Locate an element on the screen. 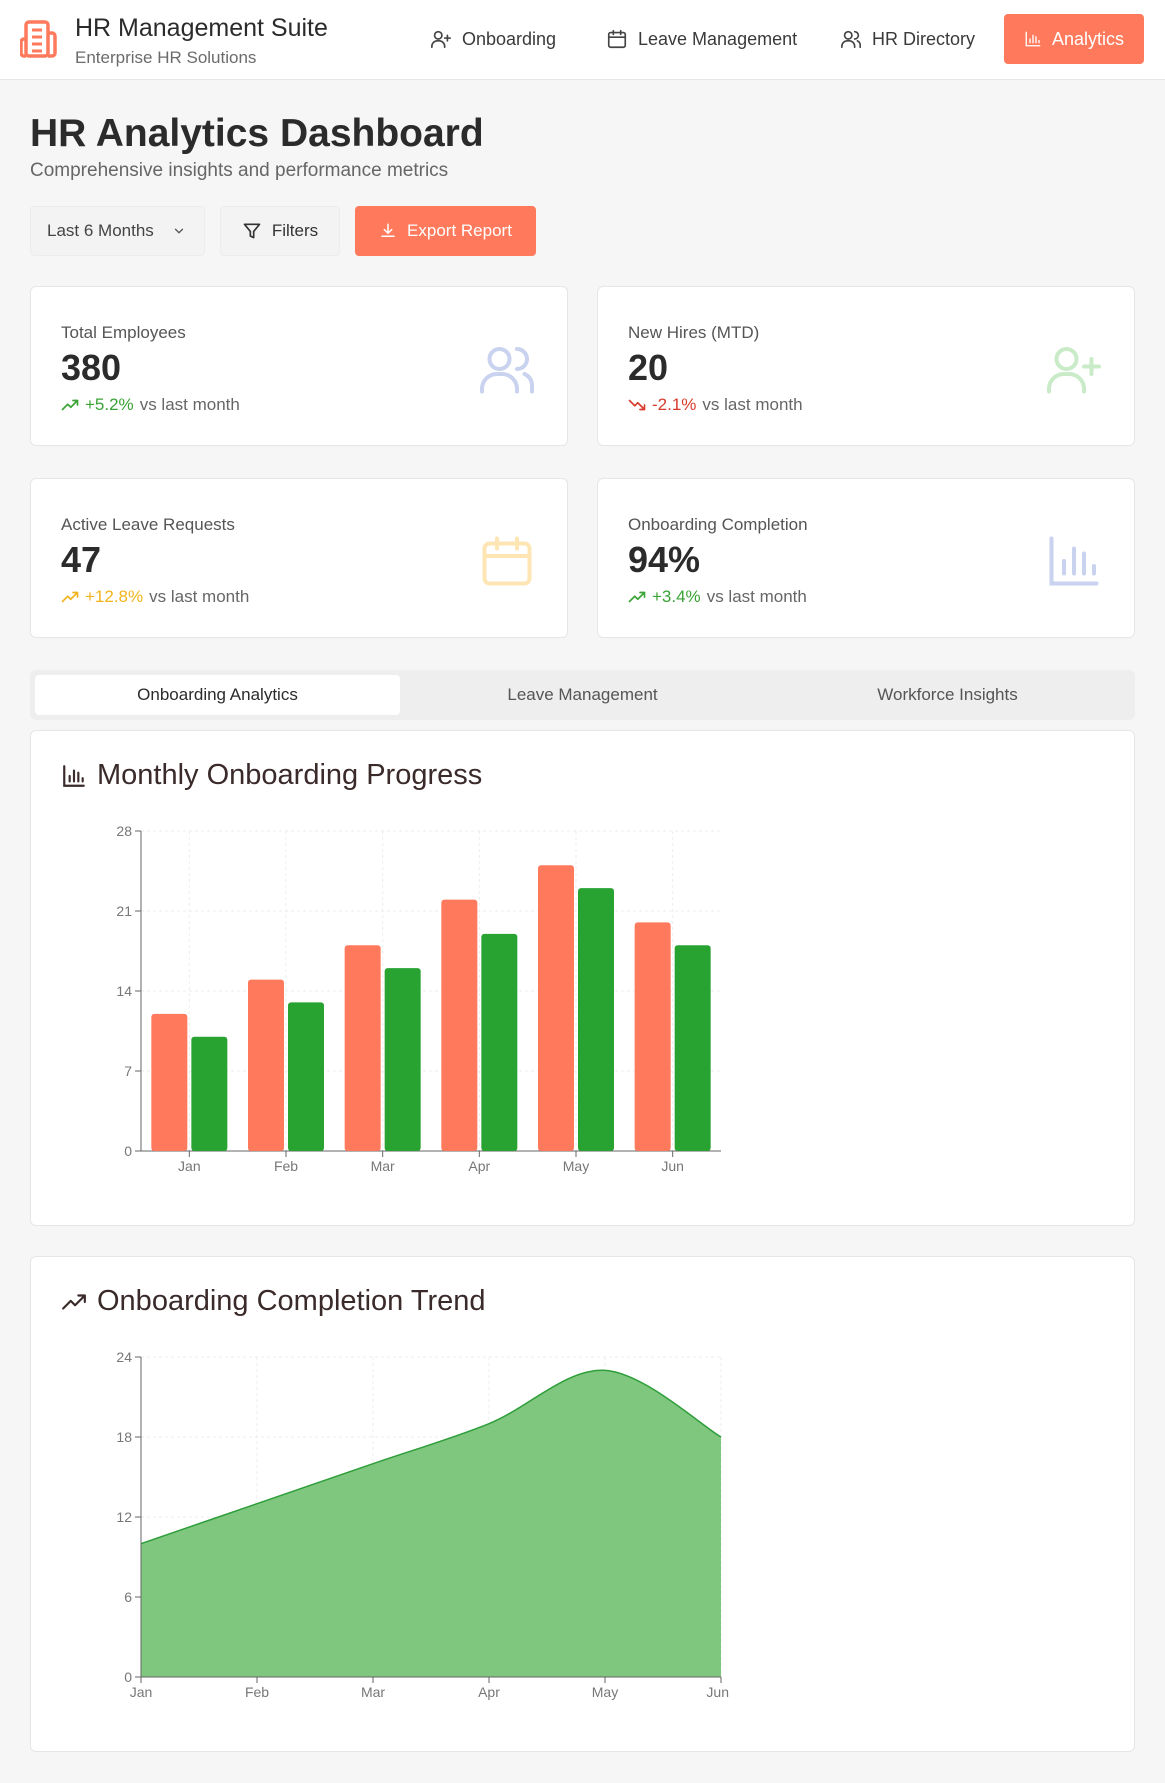  filters-button: Filters is located at coordinates (280, 231).